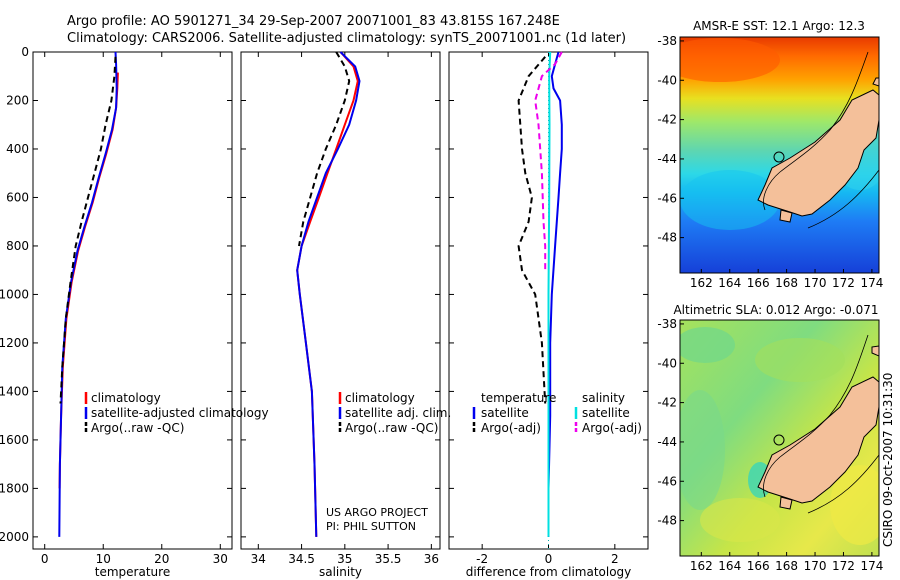 Image resolution: width=900 pixels, height=580 pixels. Describe the element at coordinates (14, 537) in the screenshot. I see `y-tick-label: 2000` at that location.